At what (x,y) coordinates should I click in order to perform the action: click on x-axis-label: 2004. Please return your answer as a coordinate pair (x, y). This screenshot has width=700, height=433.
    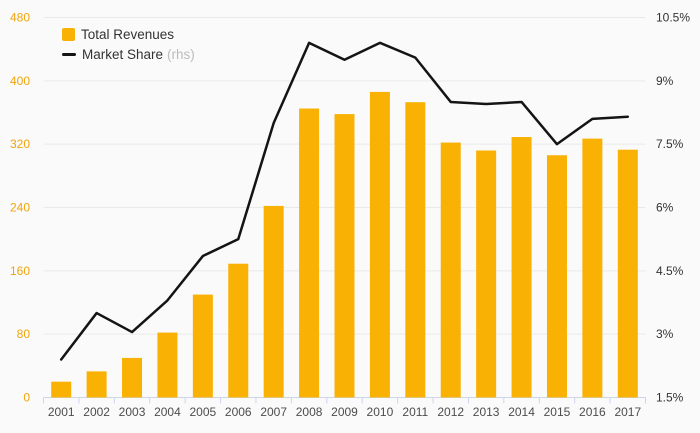
    Looking at the image, I should click on (167, 412).